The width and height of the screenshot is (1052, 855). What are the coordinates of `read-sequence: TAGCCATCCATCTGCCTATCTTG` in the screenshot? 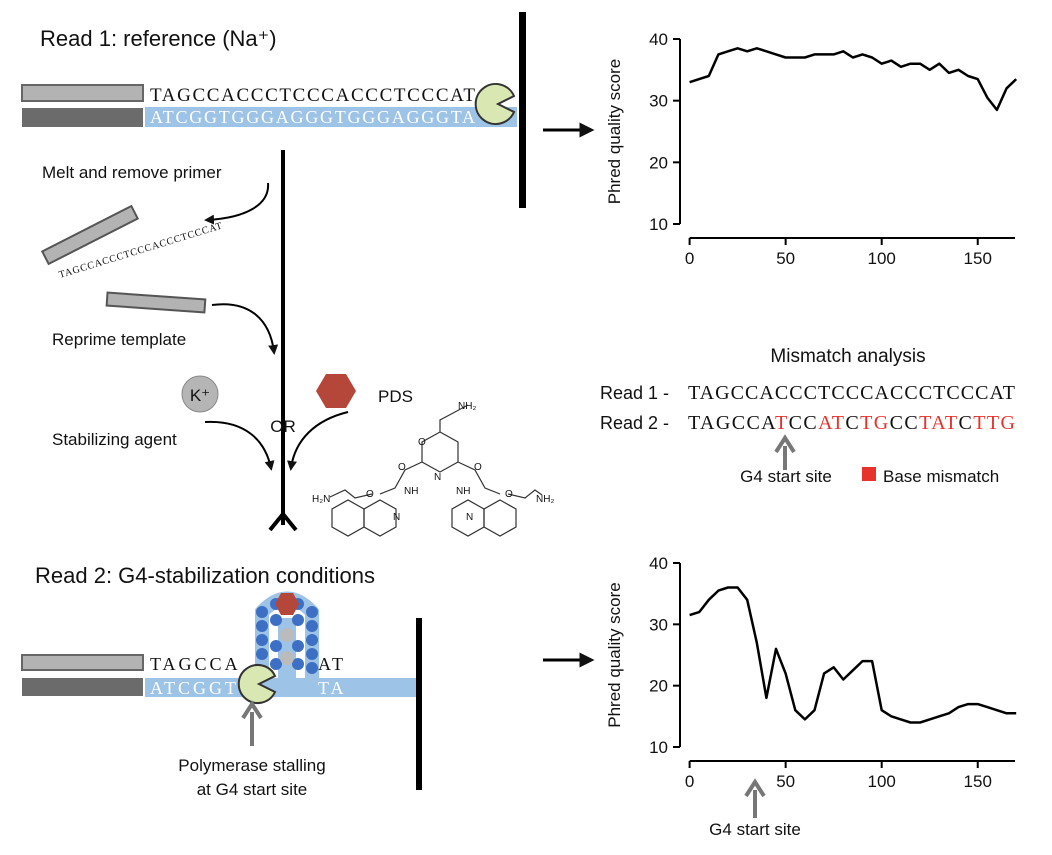 It's located at (851, 423).